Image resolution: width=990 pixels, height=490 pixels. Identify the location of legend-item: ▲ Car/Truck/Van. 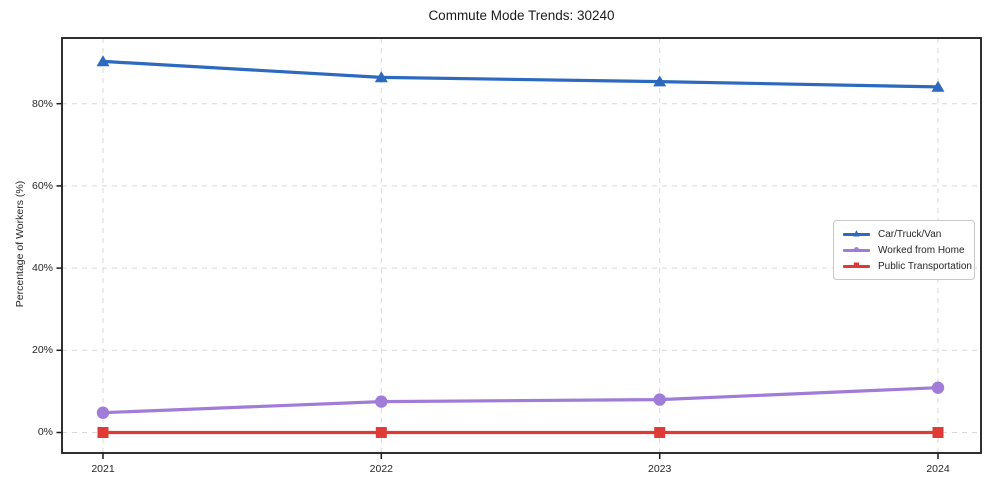
(904, 234).